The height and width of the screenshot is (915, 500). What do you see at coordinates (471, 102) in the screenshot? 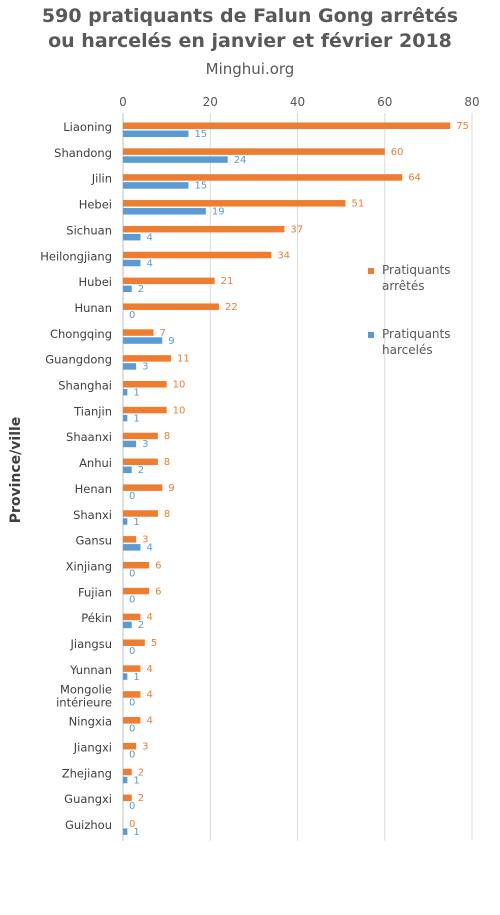
I see `x-tick-label: 80` at bounding box center [471, 102].